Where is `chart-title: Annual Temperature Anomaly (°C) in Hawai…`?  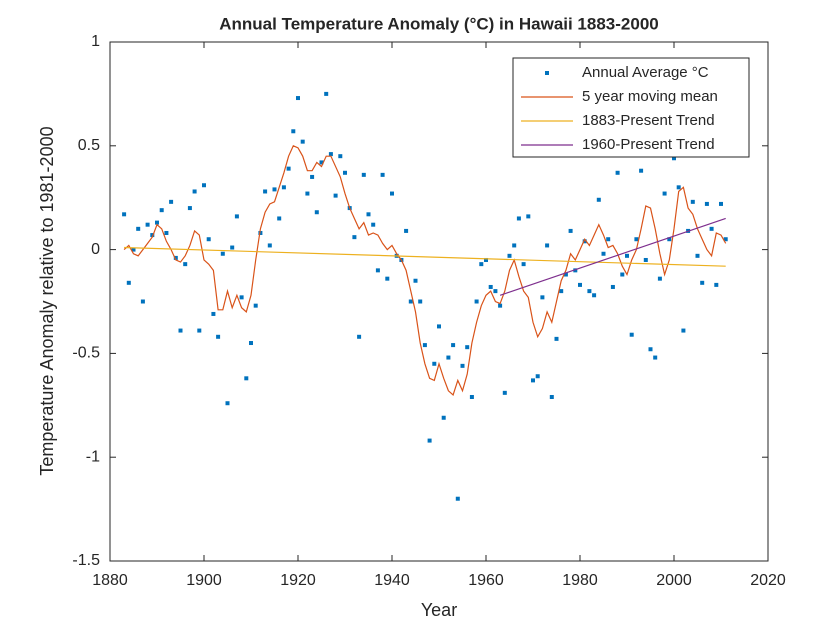
chart-title: Annual Temperature Anomaly (°C) in Hawai… is located at coordinates (439, 23).